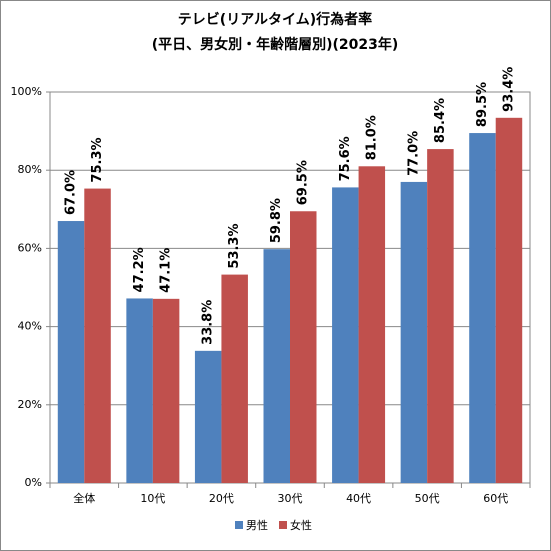  Describe the element at coordinates (33, 482) in the screenshot. I see `y-tick-label: 0%` at that location.